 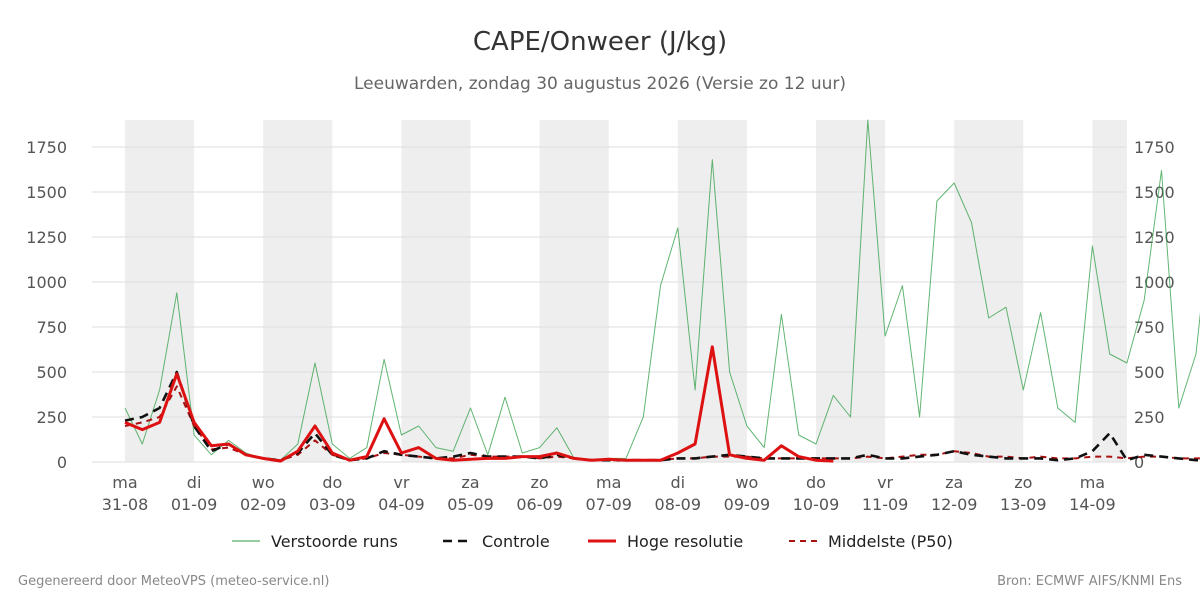 What do you see at coordinates (1149, 327) in the screenshot?
I see `y-tick-right-750: 750` at bounding box center [1149, 327].